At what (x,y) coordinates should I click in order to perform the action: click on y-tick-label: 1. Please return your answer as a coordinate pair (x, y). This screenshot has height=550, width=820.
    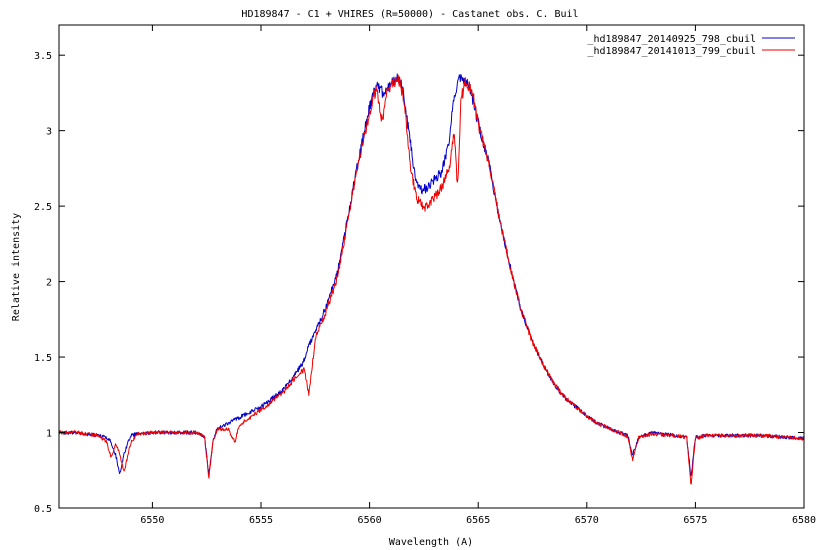
    Looking at the image, I should click on (49, 434).